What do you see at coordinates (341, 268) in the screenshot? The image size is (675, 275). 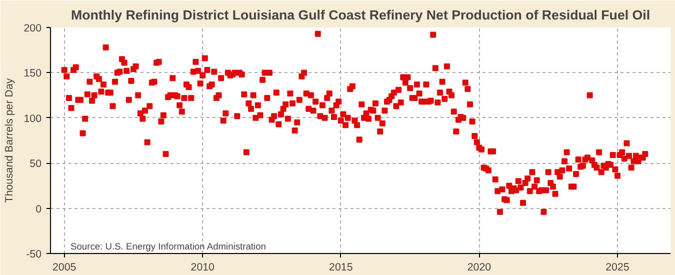 I see `x-tick-label: 2015` at bounding box center [341, 268].